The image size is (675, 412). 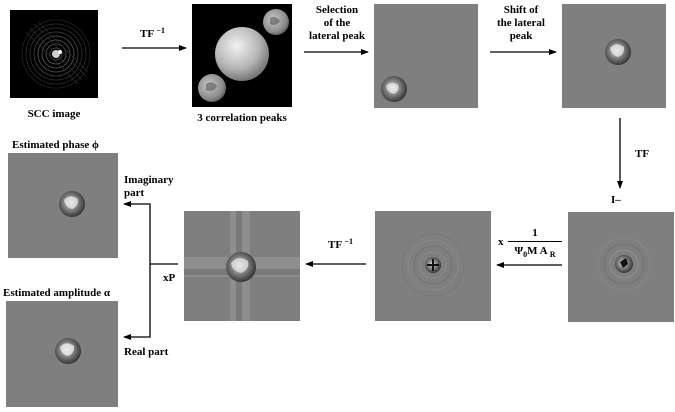 What do you see at coordinates (433, 266) in the screenshot?
I see `filtered-panel` at bounding box center [433, 266].